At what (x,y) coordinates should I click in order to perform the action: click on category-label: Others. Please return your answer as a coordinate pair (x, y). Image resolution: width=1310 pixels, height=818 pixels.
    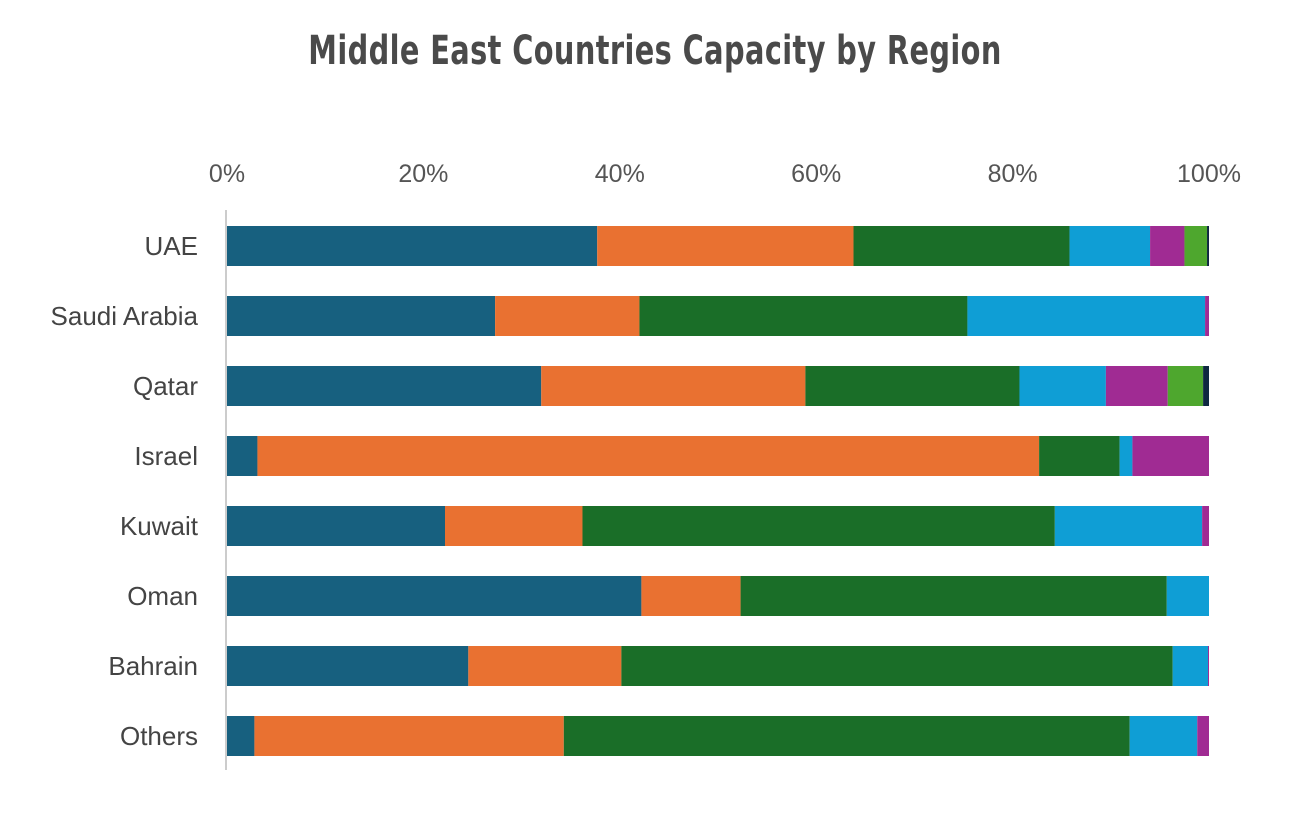
    Looking at the image, I should click on (159, 736).